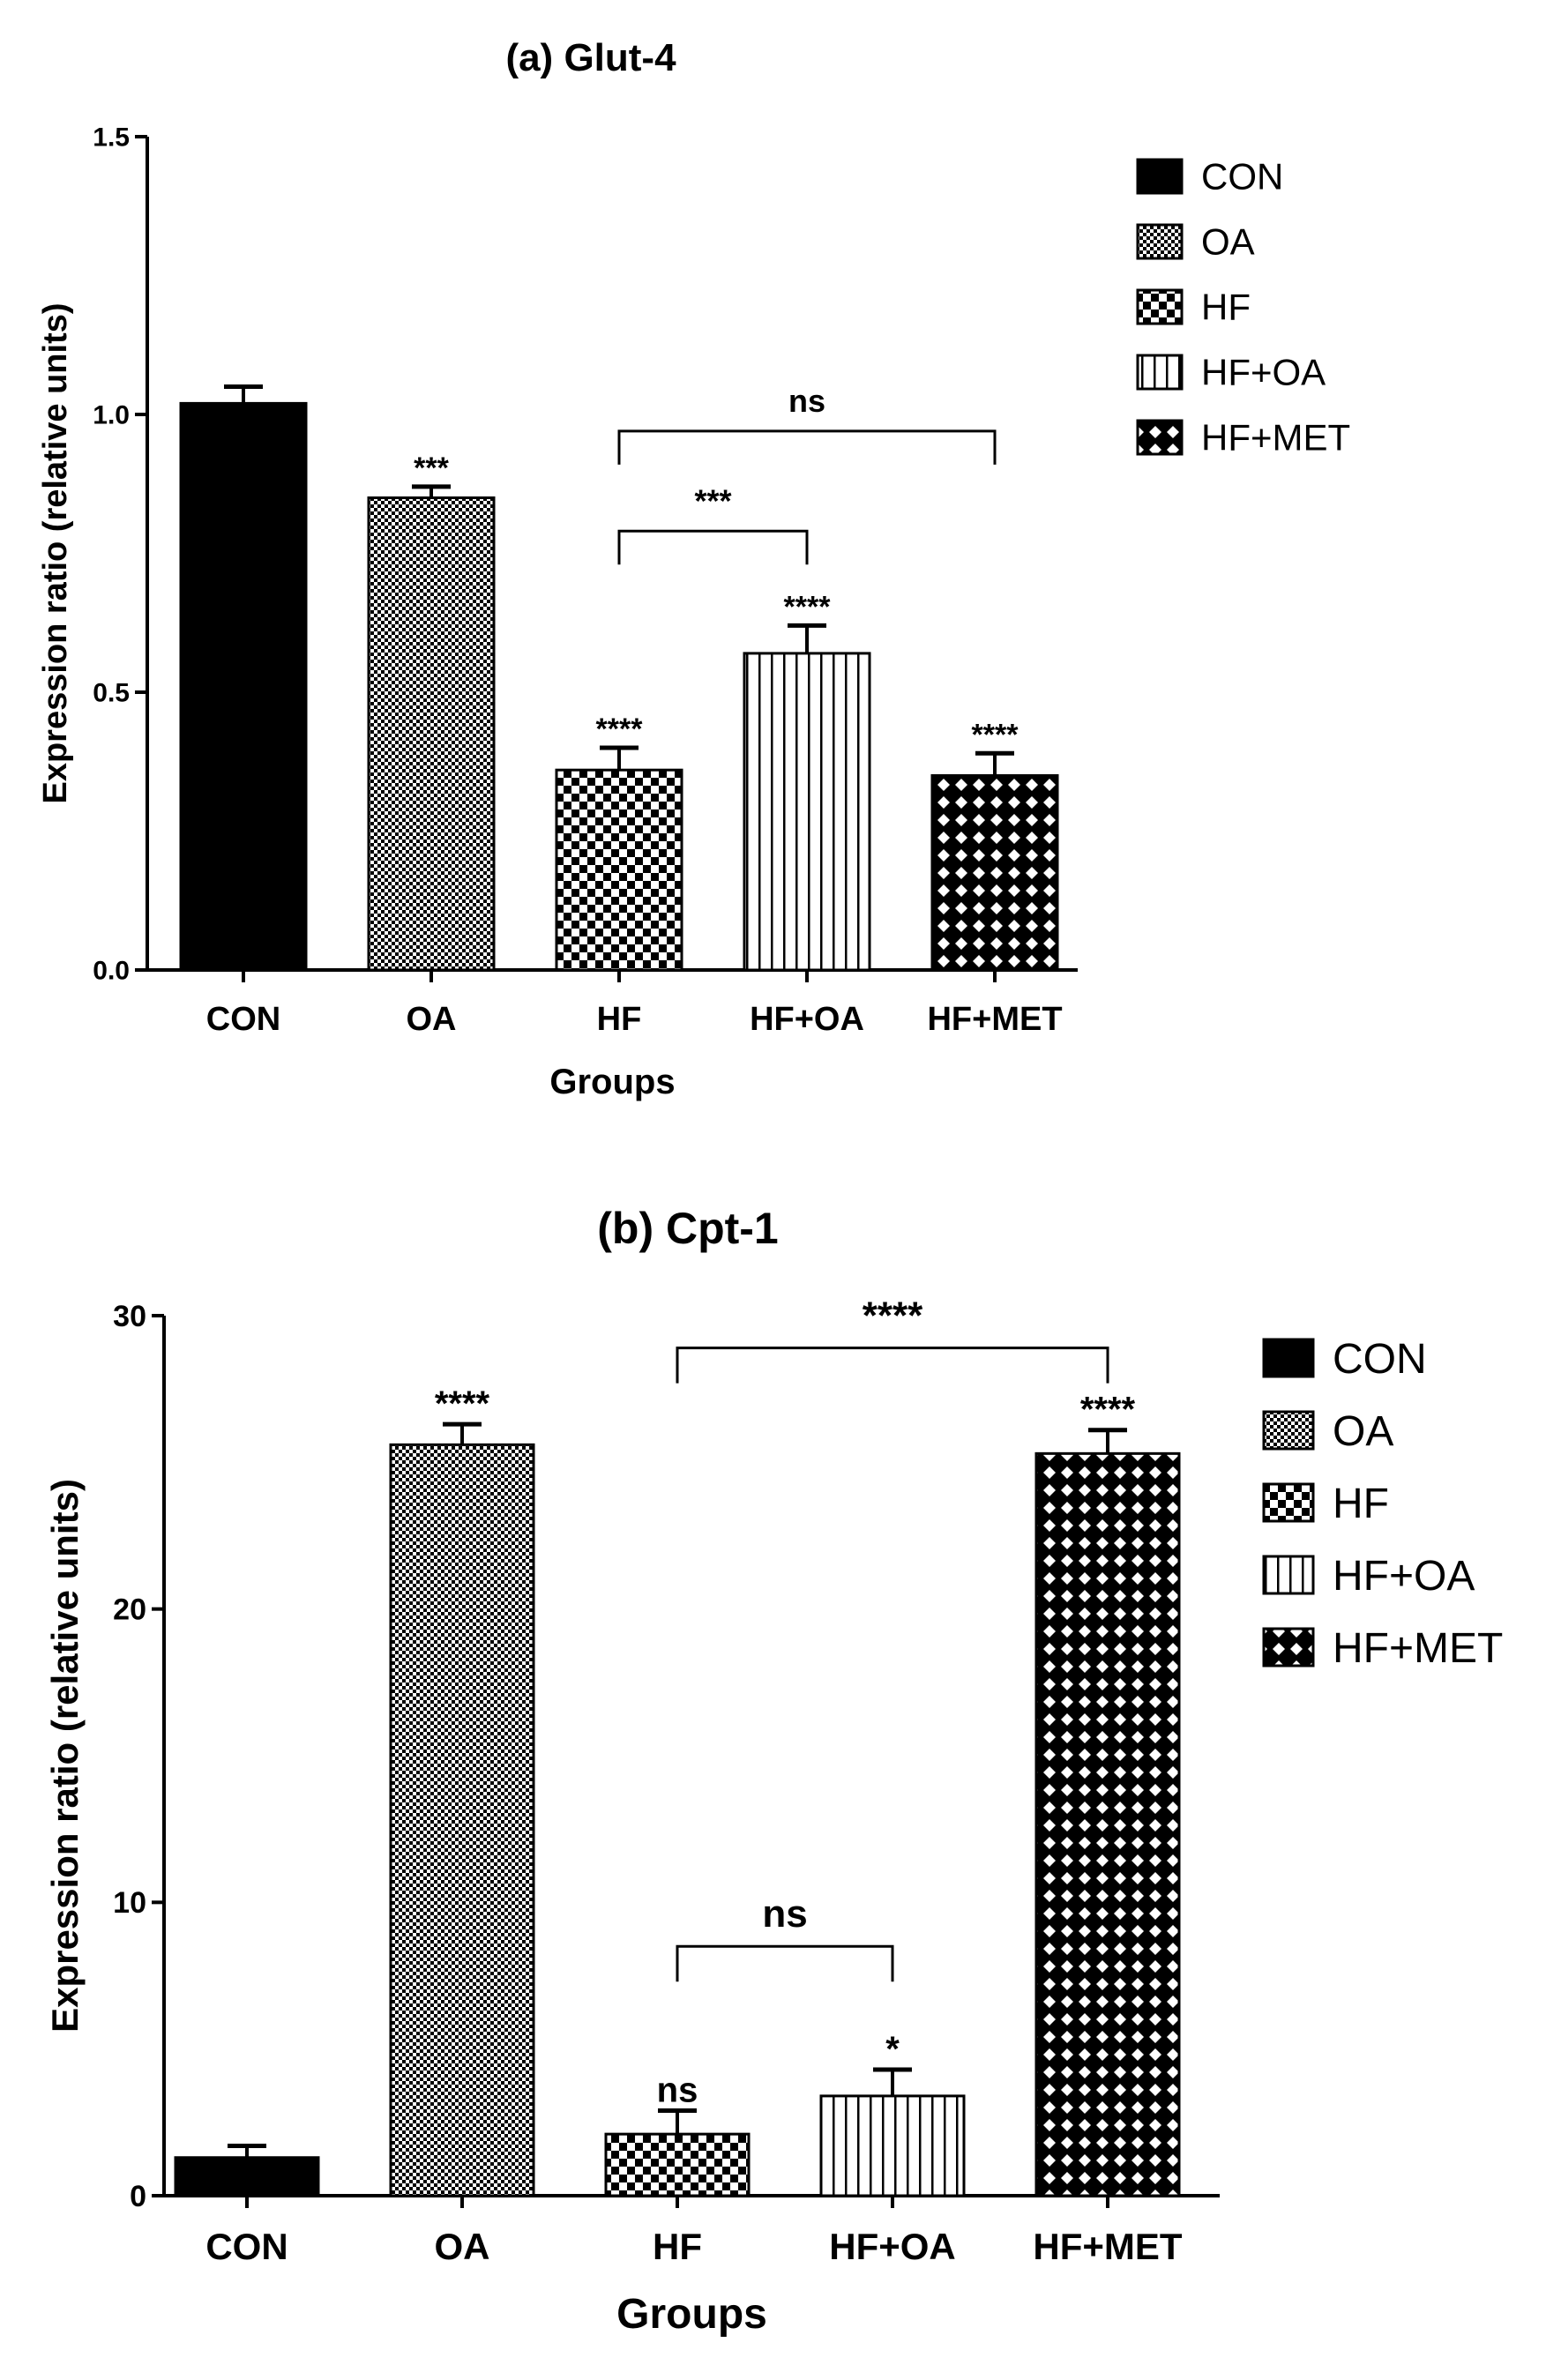  Describe the element at coordinates (129, 1610) in the screenshot. I see `y-tick-label: 20` at that location.